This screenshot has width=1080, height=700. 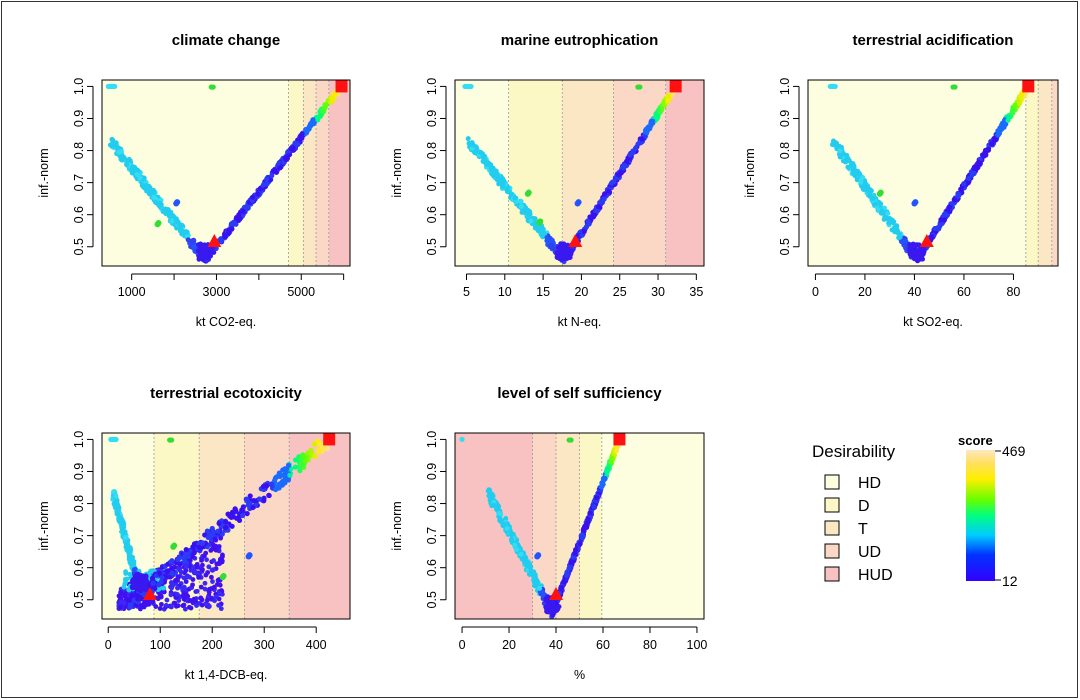 I want to click on legend-swatch-ud, so click(x=832, y=551).